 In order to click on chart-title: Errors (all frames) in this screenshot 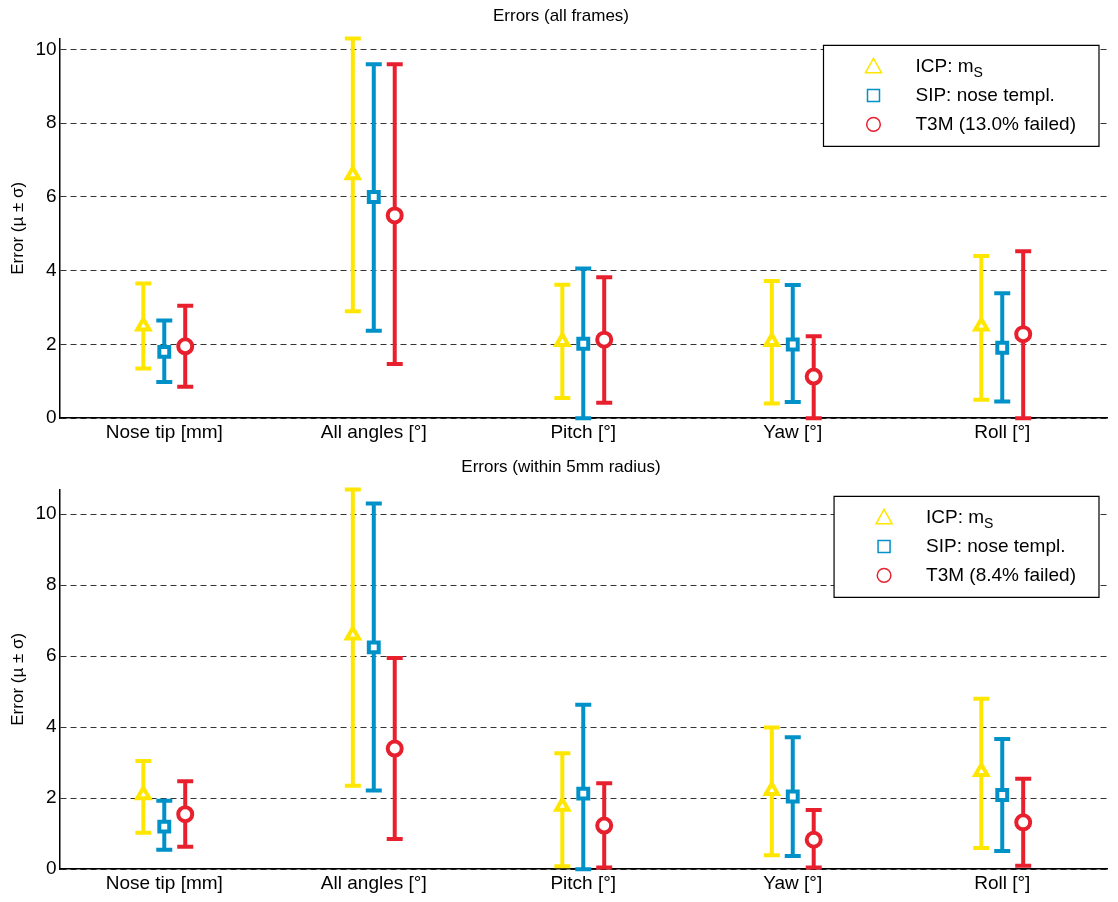, I will do `click(561, 15)`.